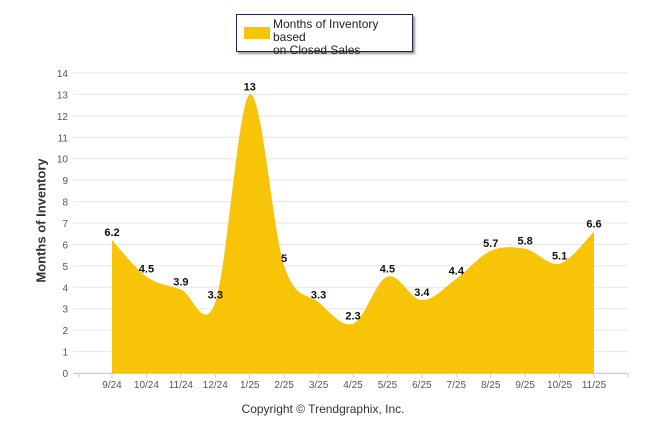 This screenshot has height=434, width=646. Describe the element at coordinates (65, 267) in the screenshot. I see `y-tick-label: 5` at that location.